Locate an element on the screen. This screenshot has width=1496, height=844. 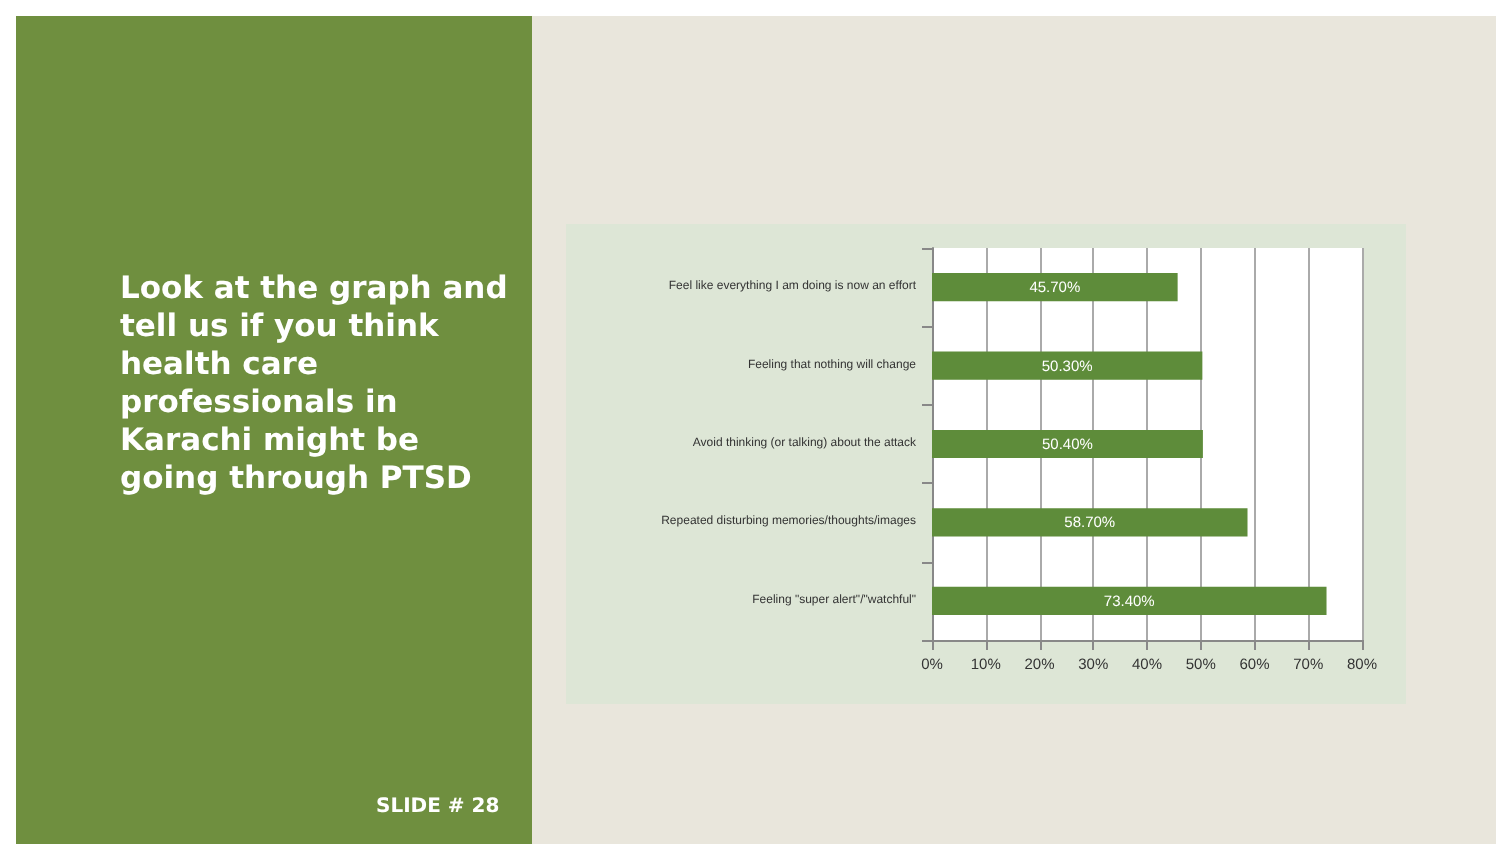
text: SLIDE # 28 is located at coordinates (438, 807).